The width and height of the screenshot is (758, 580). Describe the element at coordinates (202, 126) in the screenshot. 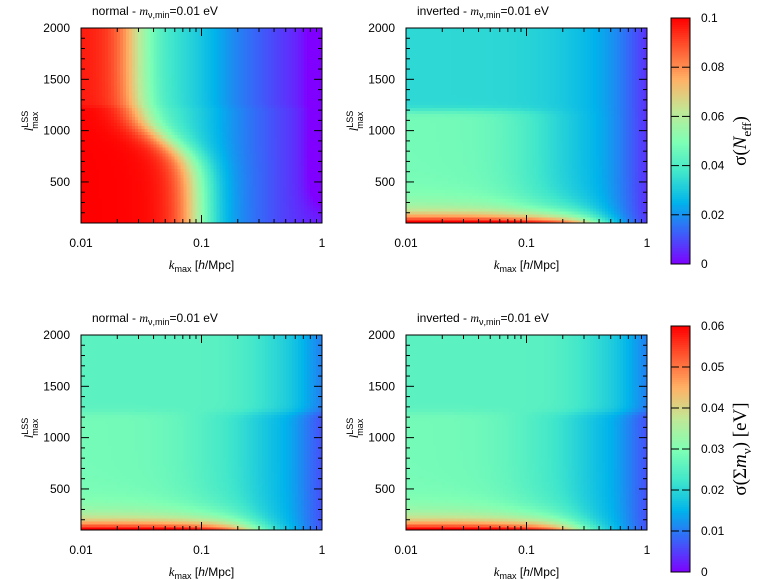

I see `heatmap-cells` at that location.